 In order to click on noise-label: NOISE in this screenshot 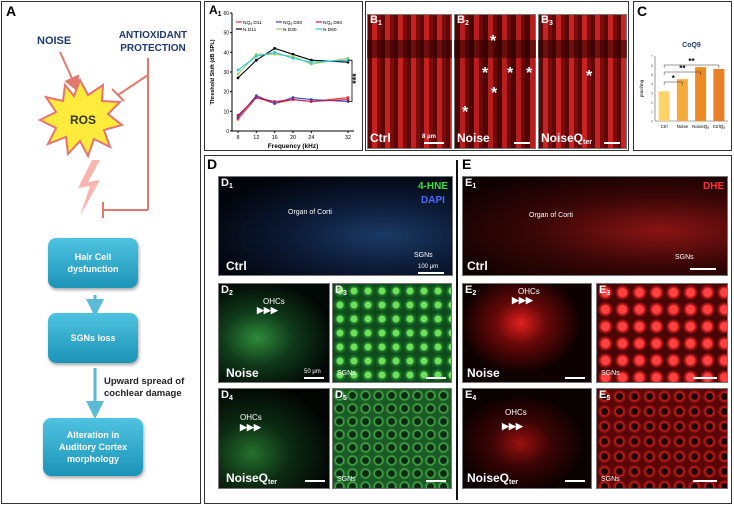, I will do `click(54, 41)`.